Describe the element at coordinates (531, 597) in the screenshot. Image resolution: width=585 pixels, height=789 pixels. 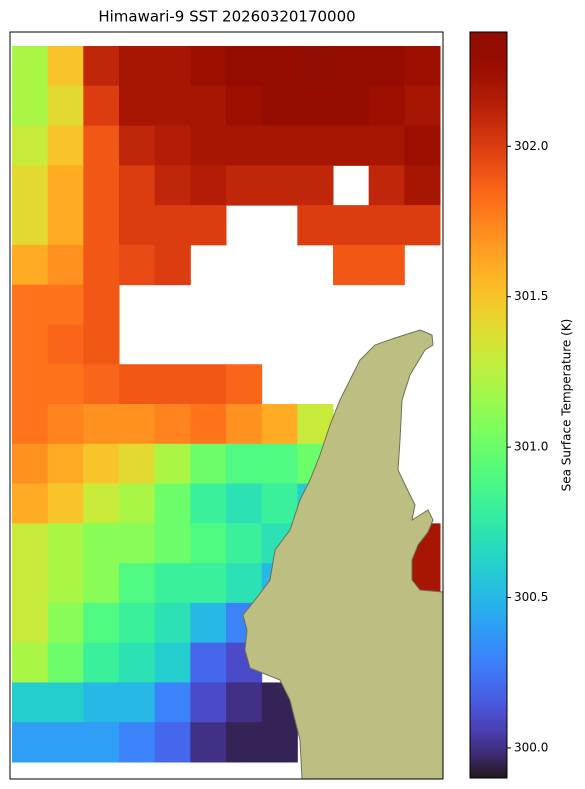
I see `colorbar-tick-label: 300.5` at that location.